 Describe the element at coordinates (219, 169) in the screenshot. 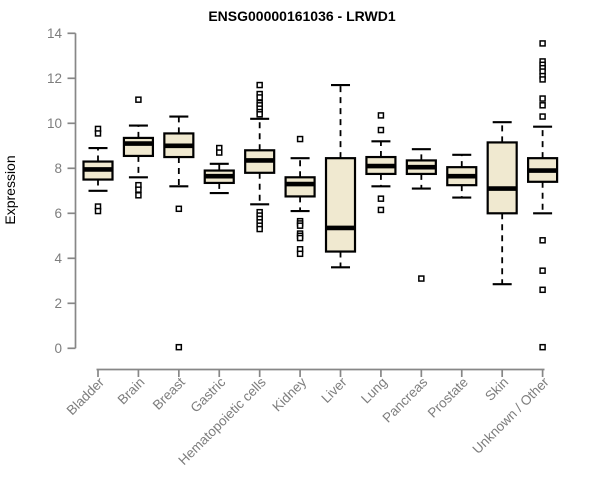

I see `box-gastric` at that location.